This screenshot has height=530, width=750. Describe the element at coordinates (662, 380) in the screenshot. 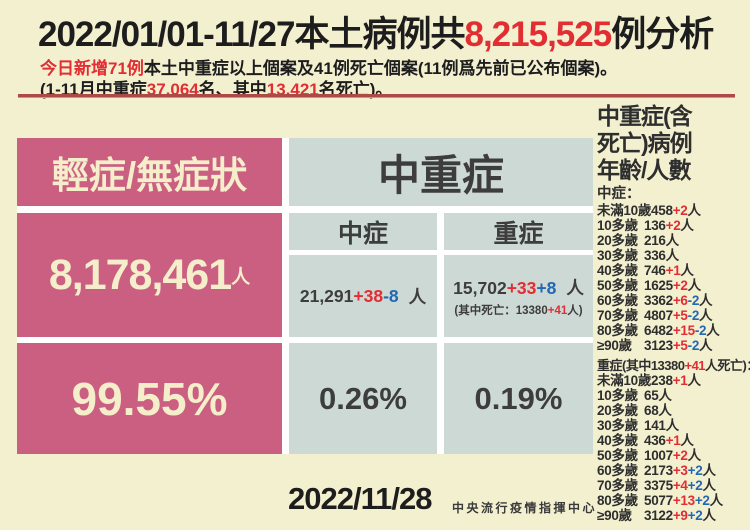

I see `count-value: 238` at that location.